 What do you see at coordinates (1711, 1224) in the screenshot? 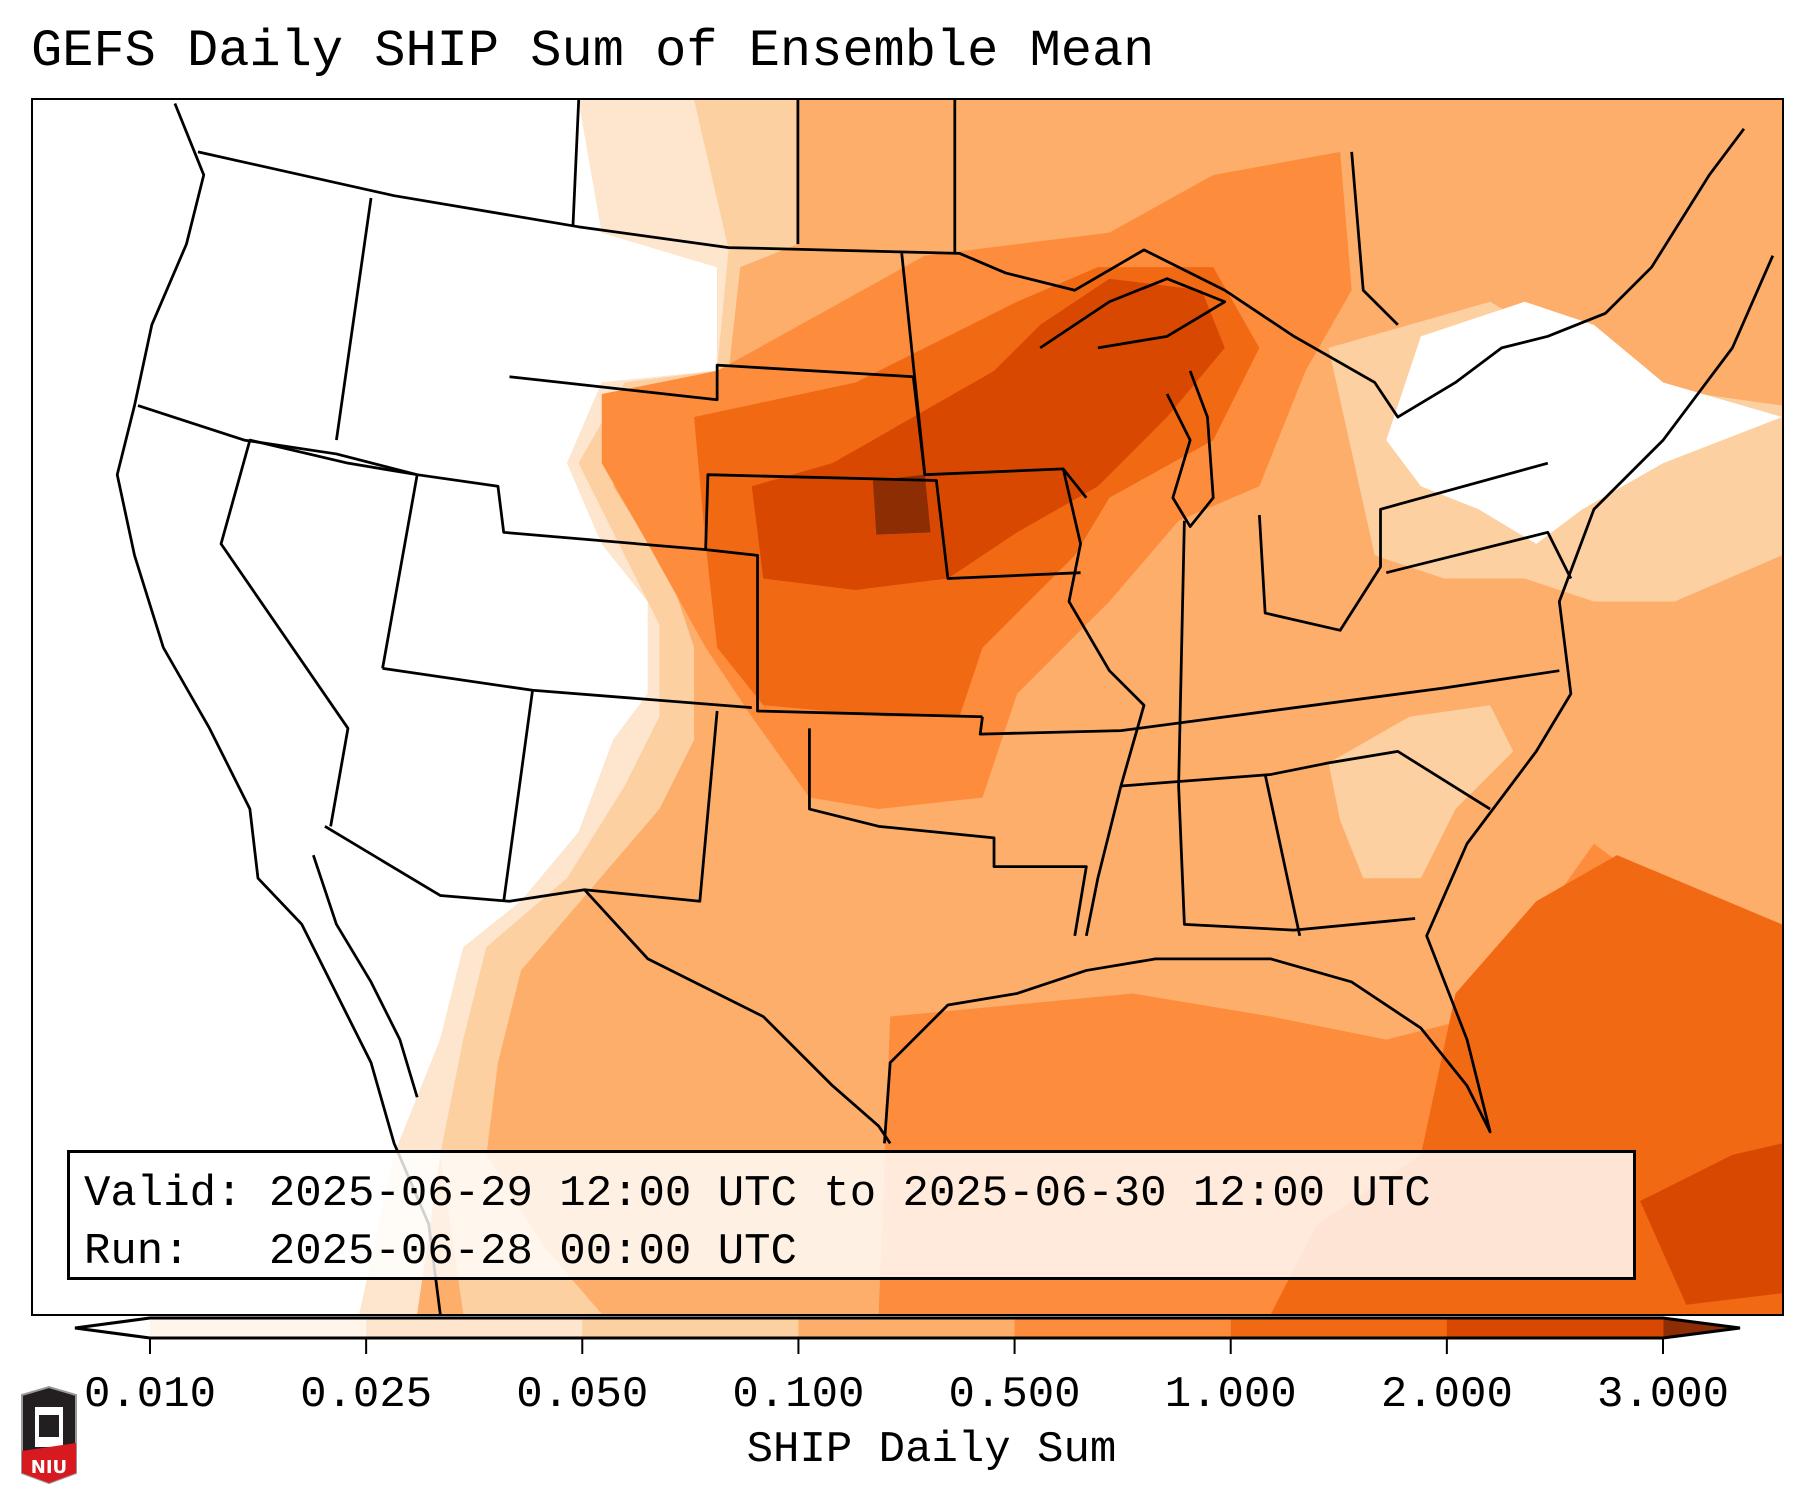
I see `shade-intense-caribbean` at bounding box center [1711, 1224].